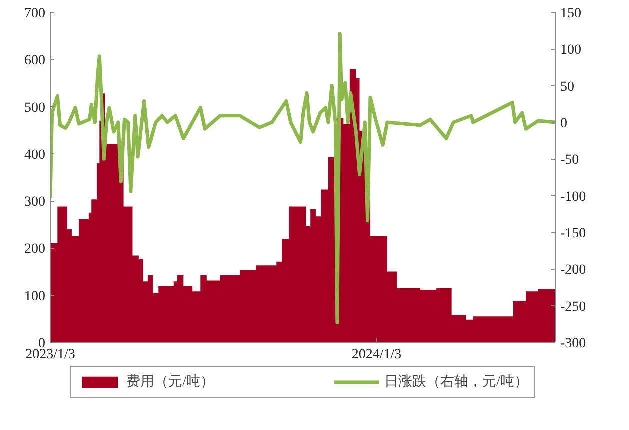  Describe the element at coordinates (564, 124) in the screenshot. I see `y2-tick-label: 0` at that location.